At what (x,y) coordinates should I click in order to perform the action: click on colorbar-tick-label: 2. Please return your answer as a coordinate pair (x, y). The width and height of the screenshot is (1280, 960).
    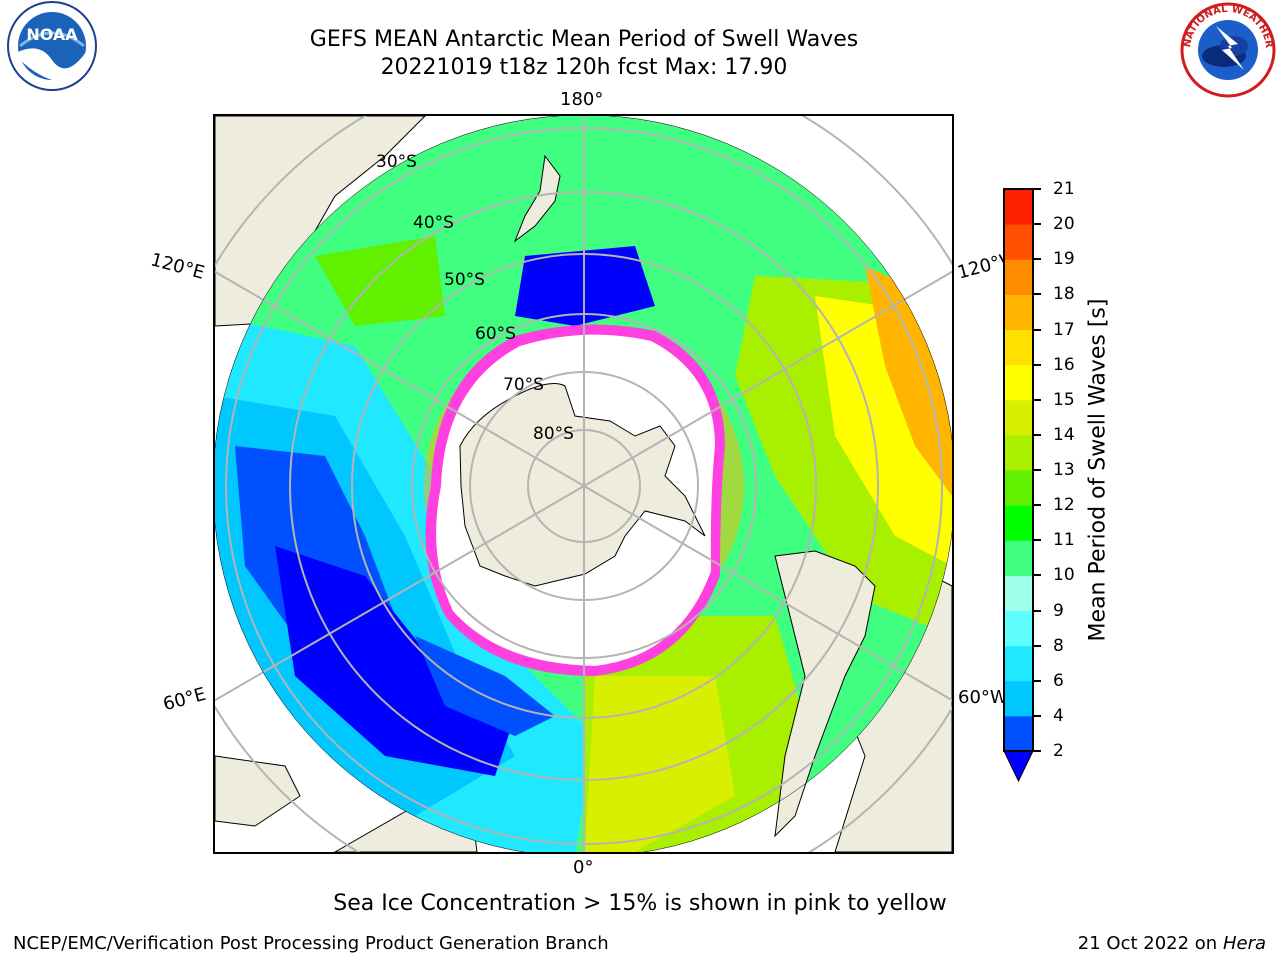
    Looking at the image, I should click on (1058, 751).